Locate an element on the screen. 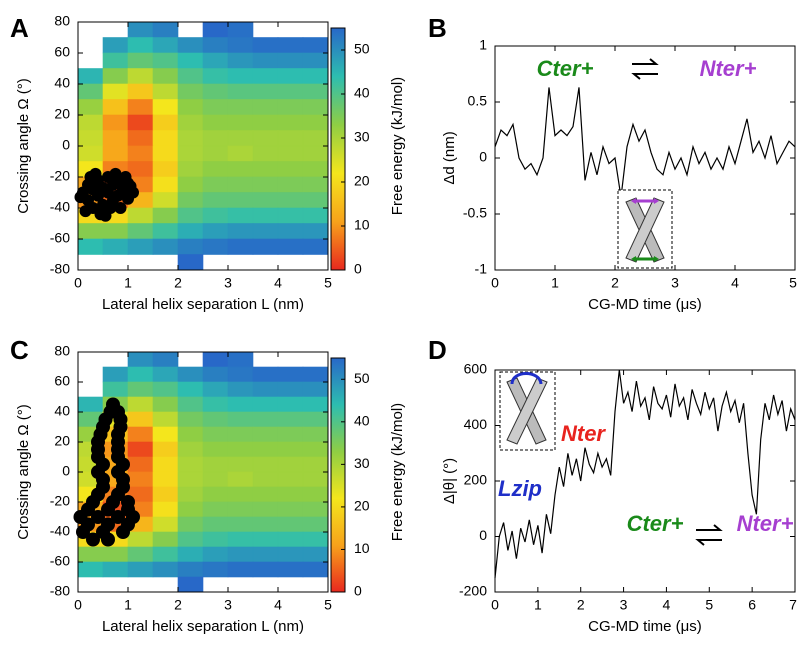 This screenshot has width=799, height=646. colorbar is located at coordinates (338, 475).